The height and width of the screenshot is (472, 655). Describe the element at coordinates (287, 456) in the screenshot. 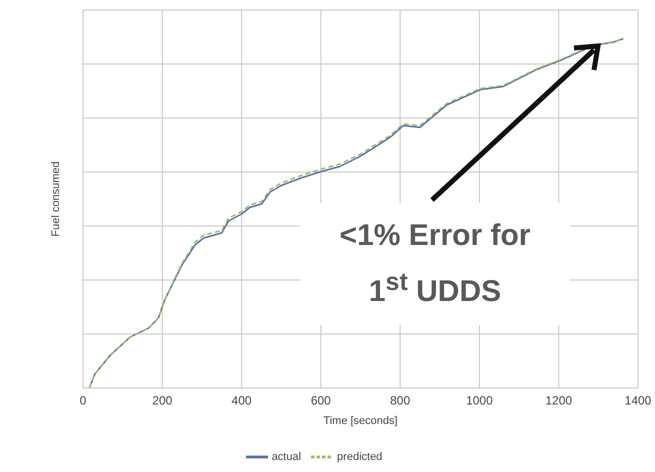

I see `legend-label: actual` at that location.